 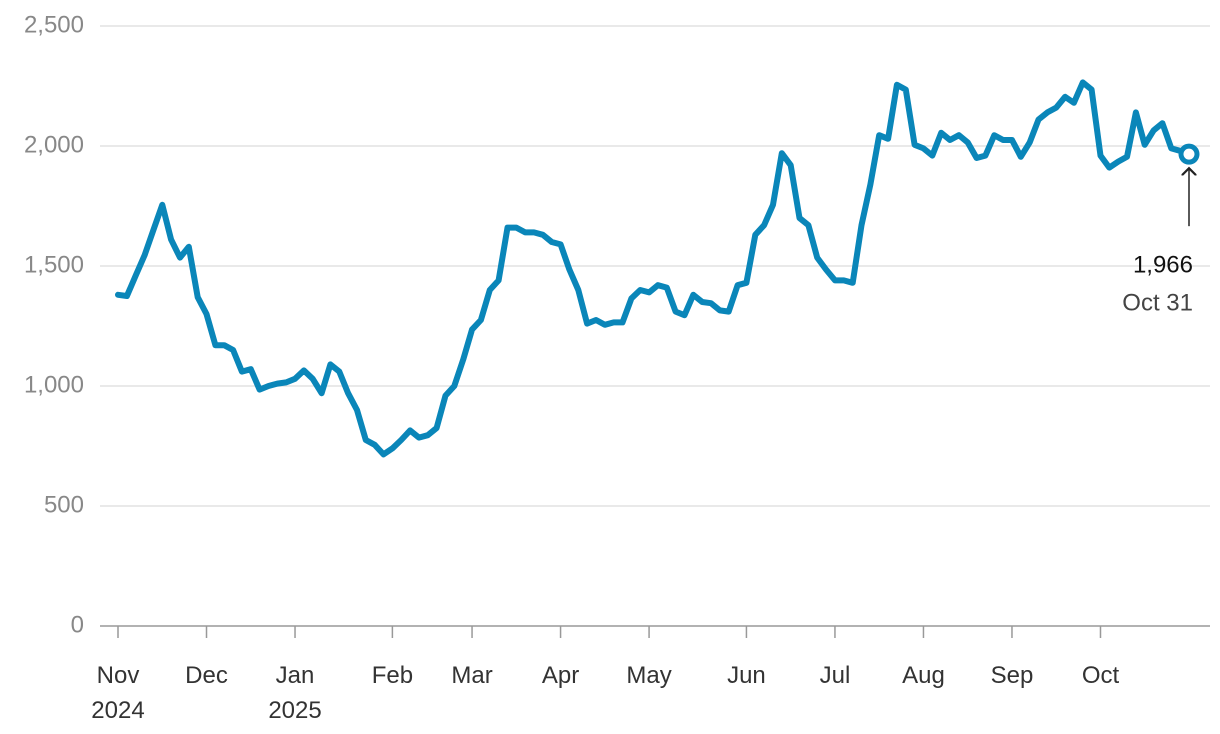 What do you see at coordinates (54, 264) in the screenshot?
I see `y-tick-label: 1,500` at bounding box center [54, 264].